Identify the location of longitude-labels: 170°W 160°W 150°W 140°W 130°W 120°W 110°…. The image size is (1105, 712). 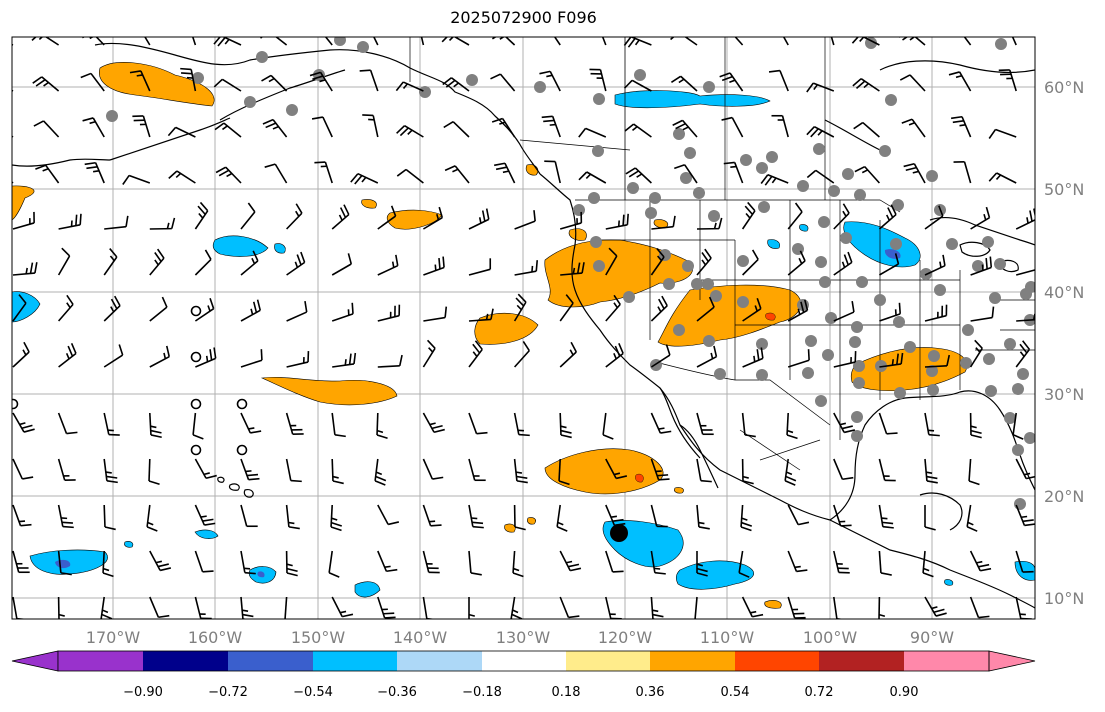
(520, 637).